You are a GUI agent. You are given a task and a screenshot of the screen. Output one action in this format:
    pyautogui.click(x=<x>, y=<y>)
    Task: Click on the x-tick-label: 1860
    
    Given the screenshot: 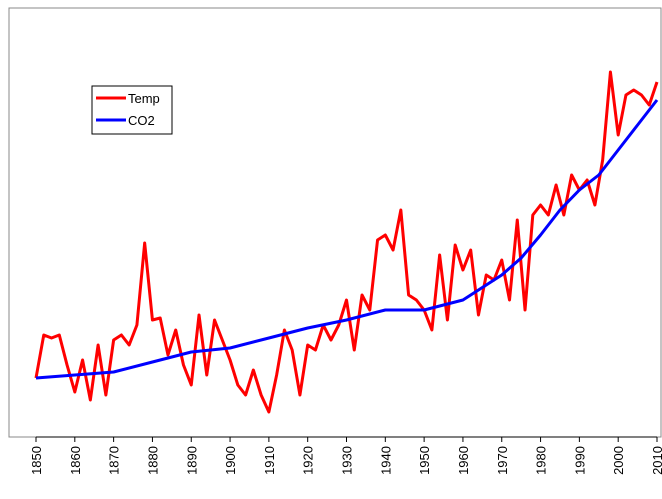 What is the action you would take?
    pyautogui.click(x=75, y=460)
    